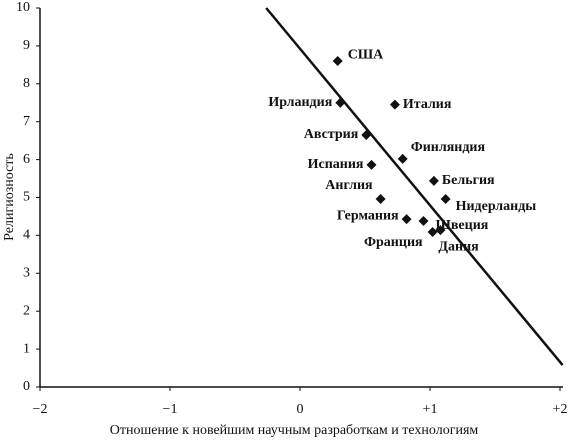 The height and width of the screenshot is (441, 570). Describe the element at coordinates (40, 409) in the screenshot. I see `x-tick-label: −2` at that location.